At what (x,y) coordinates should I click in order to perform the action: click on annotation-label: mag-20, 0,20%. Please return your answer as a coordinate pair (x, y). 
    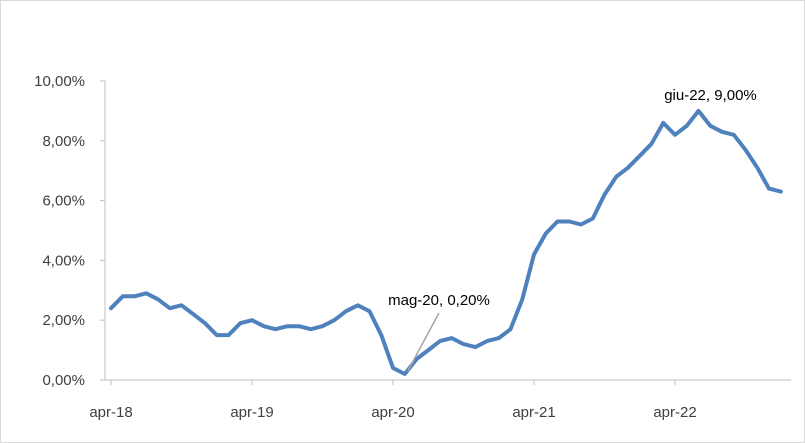
    Looking at the image, I should click on (439, 300).